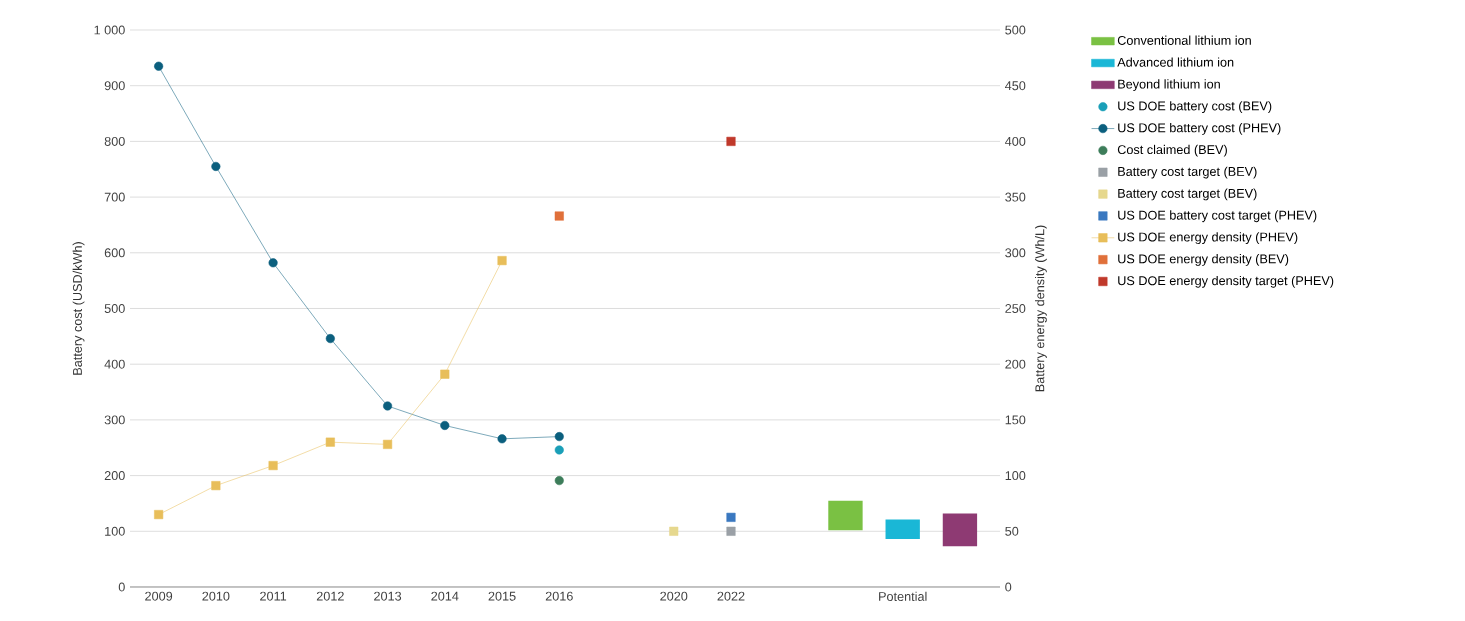 The height and width of the screenshot is (621, 1465). What do you see at coordinates (1012, 531) in the screenshot?
I see `y2-tick-label: 50` at bounding box center [1012, 531].